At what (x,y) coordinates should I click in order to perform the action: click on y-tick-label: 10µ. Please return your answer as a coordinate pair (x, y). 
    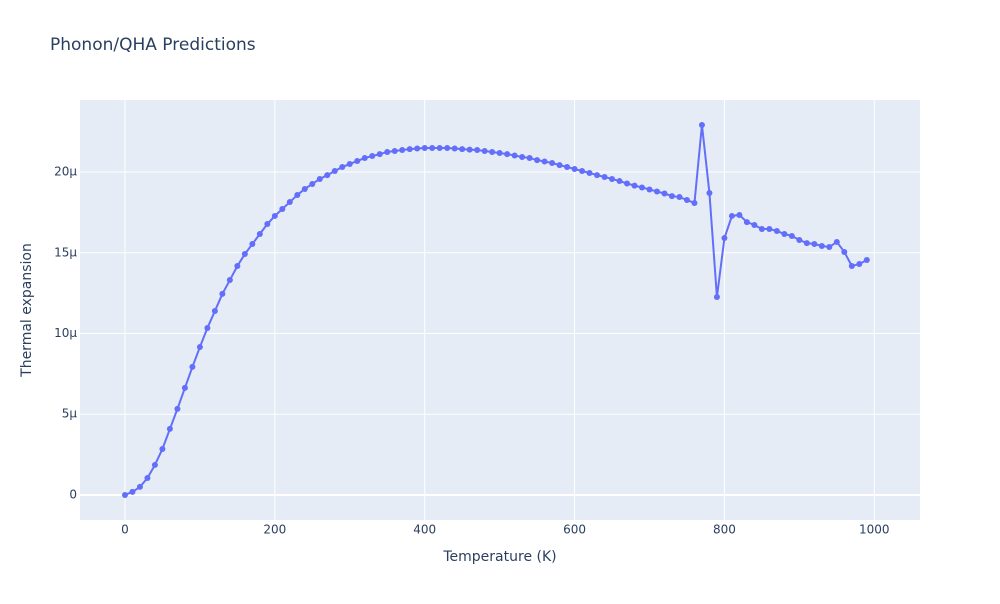
    Looking at the image, I should click on (65, 333).